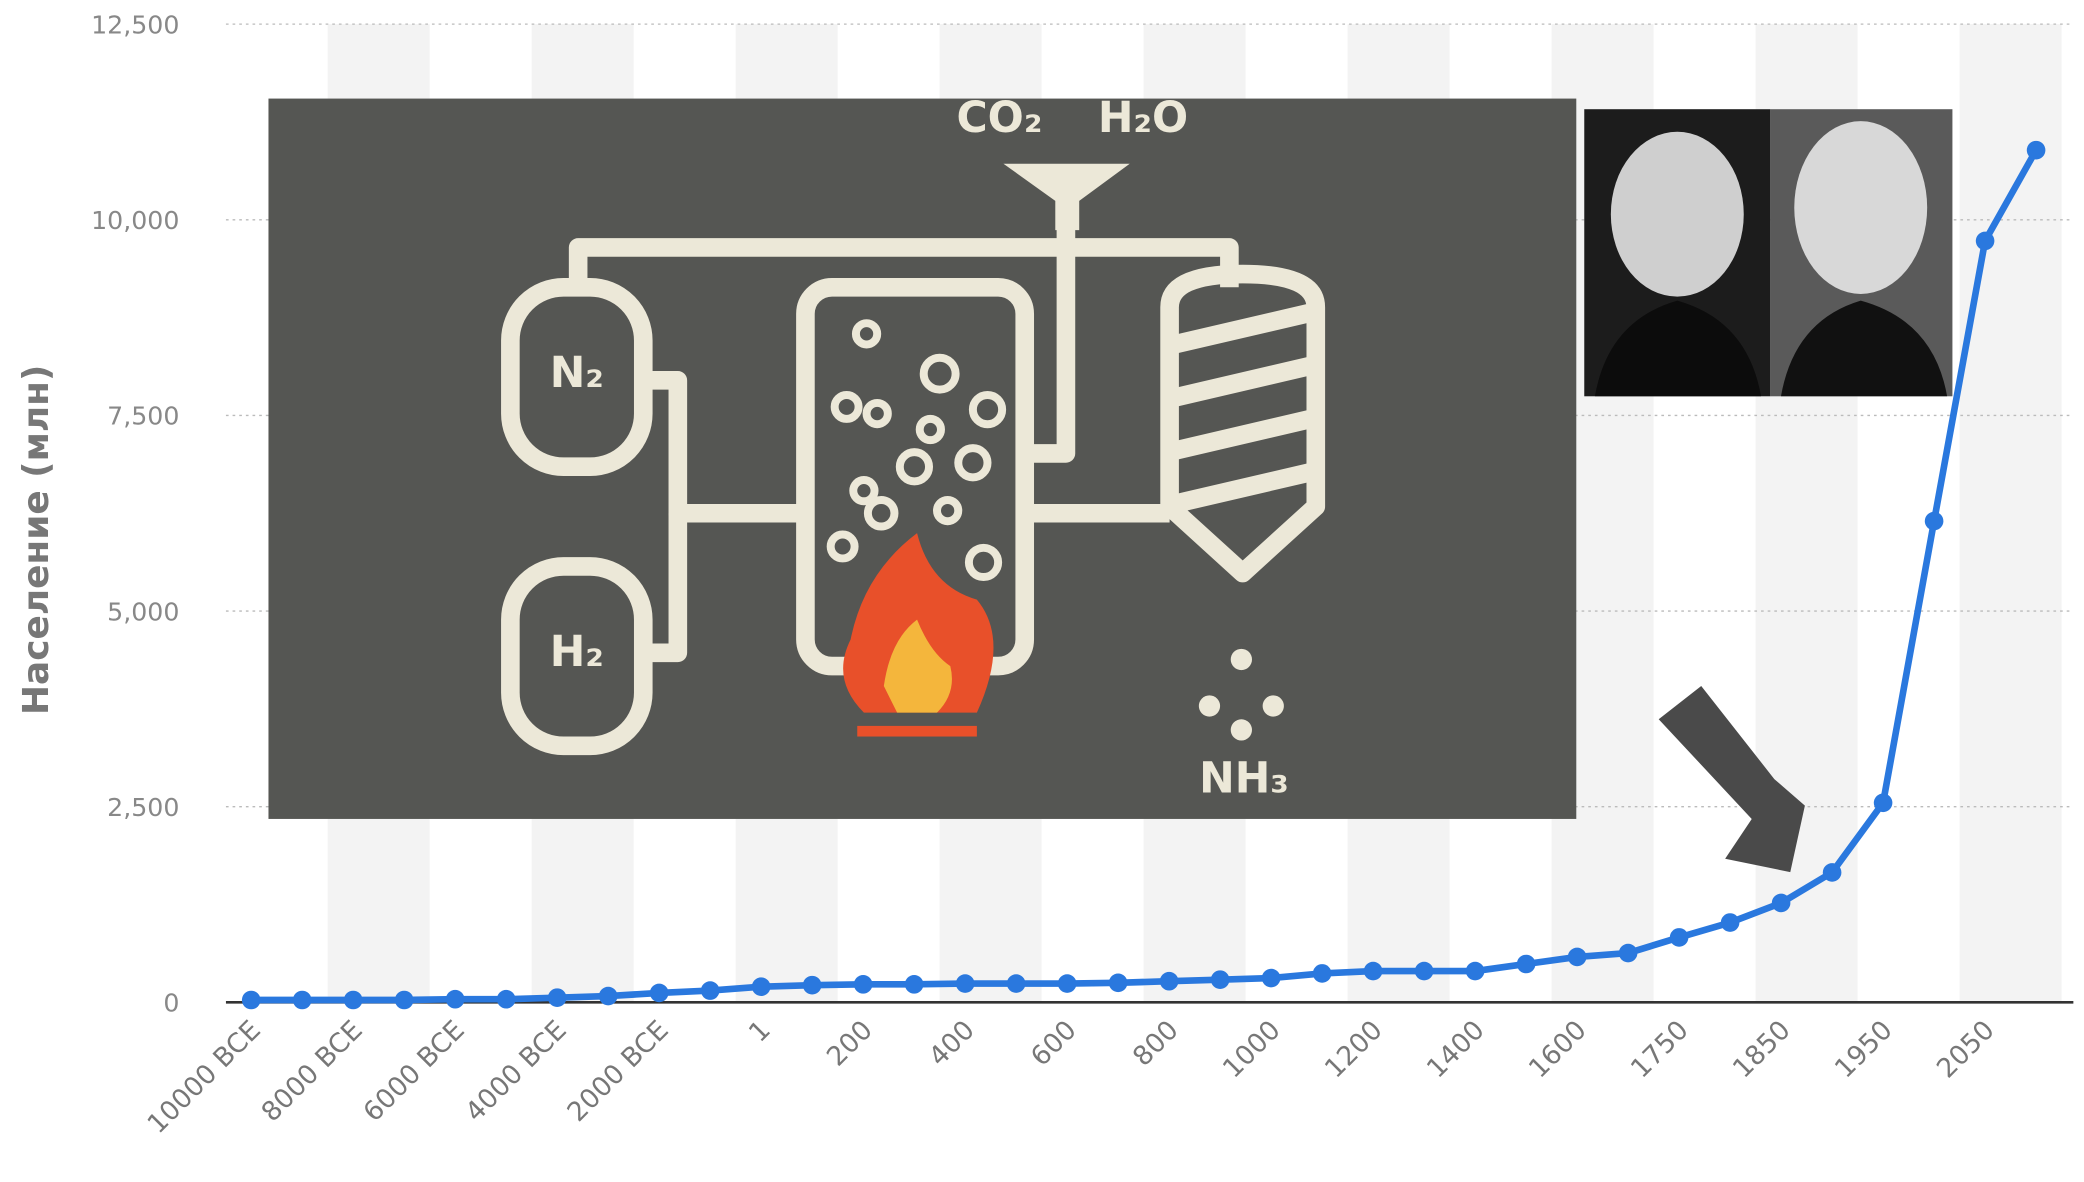  Describe the element at coordinates (577, 652) in the screenshot. I see `diagram-label: H₂` at that location.